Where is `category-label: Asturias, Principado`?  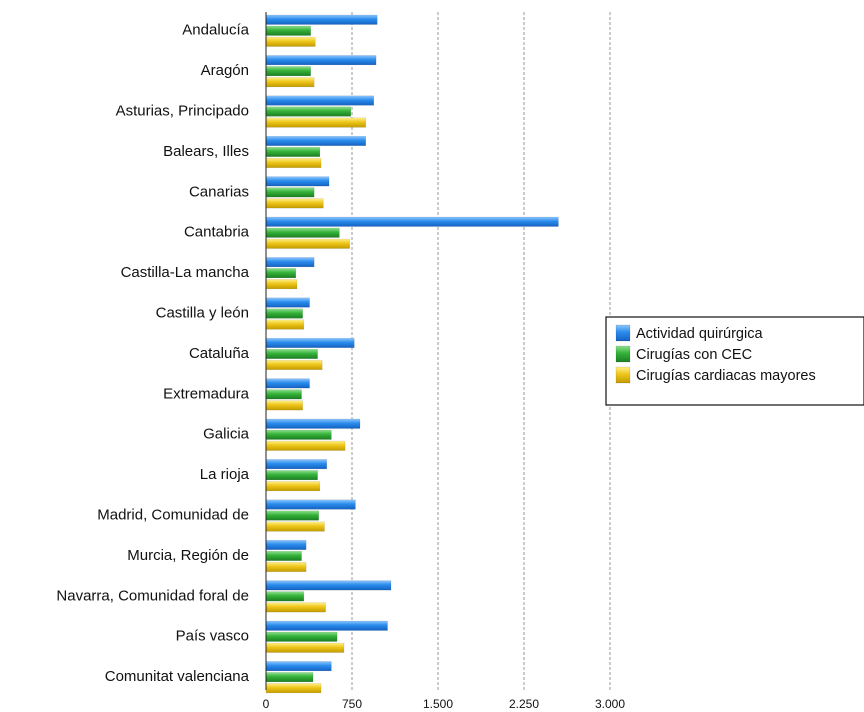 category-label: Asturias, Principado is located at coordinates (182, 111).